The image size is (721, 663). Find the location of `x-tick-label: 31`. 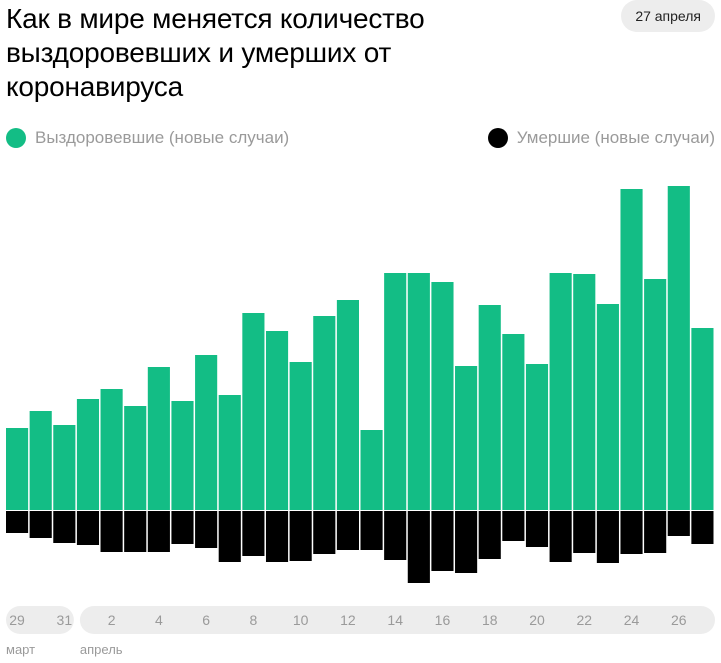

x-tick-label: 31 is located at coordinates (65, 620).